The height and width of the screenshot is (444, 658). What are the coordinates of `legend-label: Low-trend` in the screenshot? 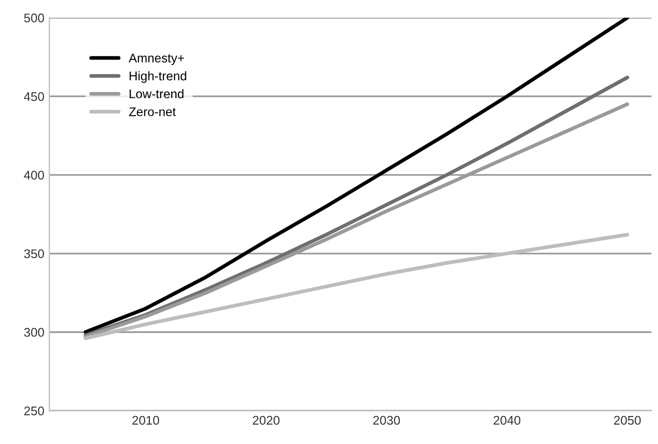 It's located at (157, 93).